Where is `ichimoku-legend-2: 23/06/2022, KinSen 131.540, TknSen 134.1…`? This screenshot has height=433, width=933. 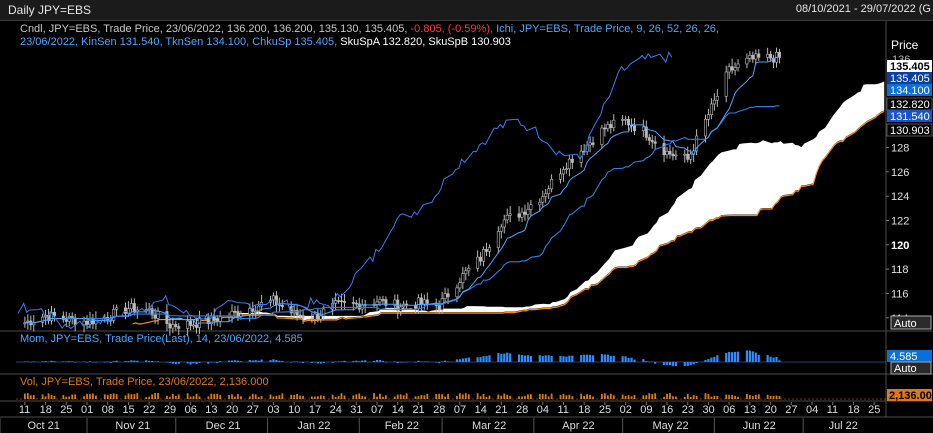
ichimoku-legend-2: 23/06/2022, KinSen 131.540, TknSen 134.1… is located at coordinates (179, 42).